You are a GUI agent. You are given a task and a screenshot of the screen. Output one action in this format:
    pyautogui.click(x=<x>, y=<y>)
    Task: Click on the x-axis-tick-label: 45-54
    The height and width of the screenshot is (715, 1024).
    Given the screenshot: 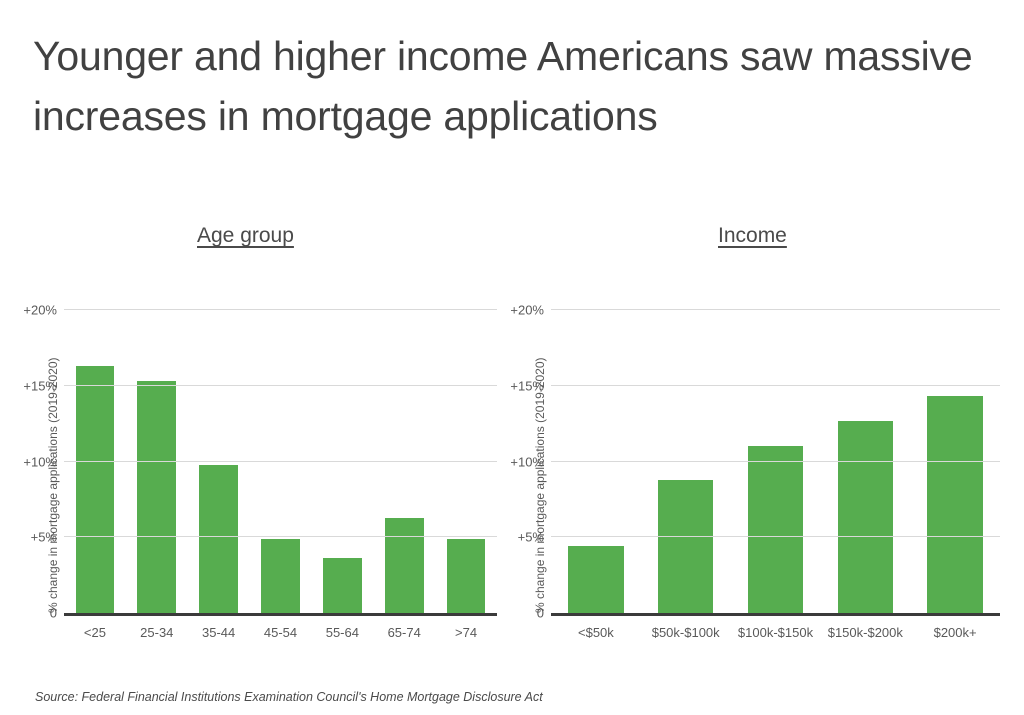 What is the action you would take?
    pyautogui.click(x=280, y=632)
    